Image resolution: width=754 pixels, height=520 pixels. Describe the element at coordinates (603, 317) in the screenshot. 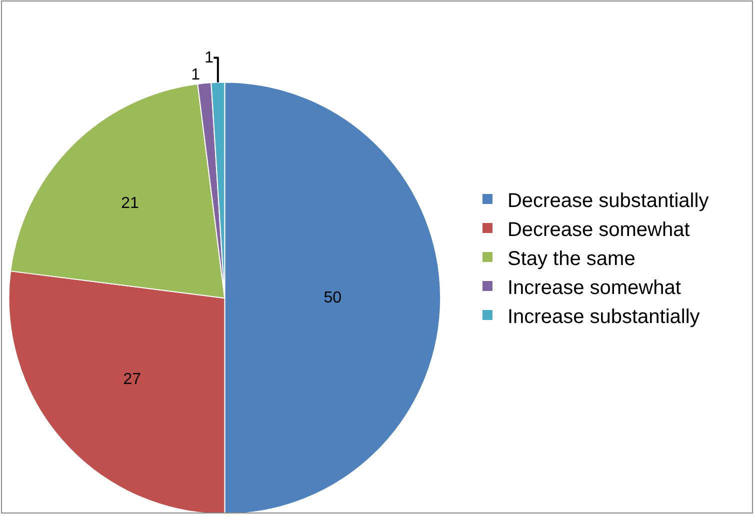

I see `legend-label: Increase substantially` at that location.